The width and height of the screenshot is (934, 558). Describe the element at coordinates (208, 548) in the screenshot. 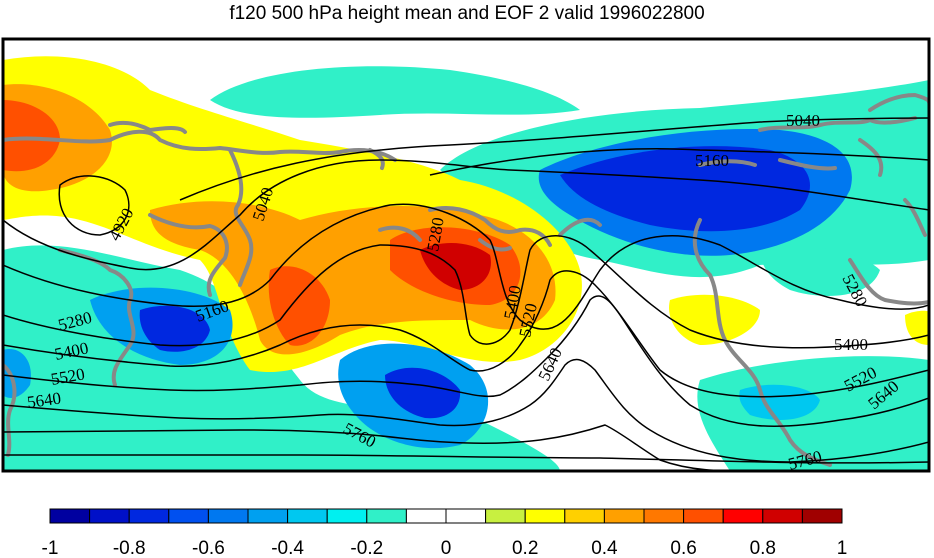

I see `colorbar-tick-label: -0.6` at that location.